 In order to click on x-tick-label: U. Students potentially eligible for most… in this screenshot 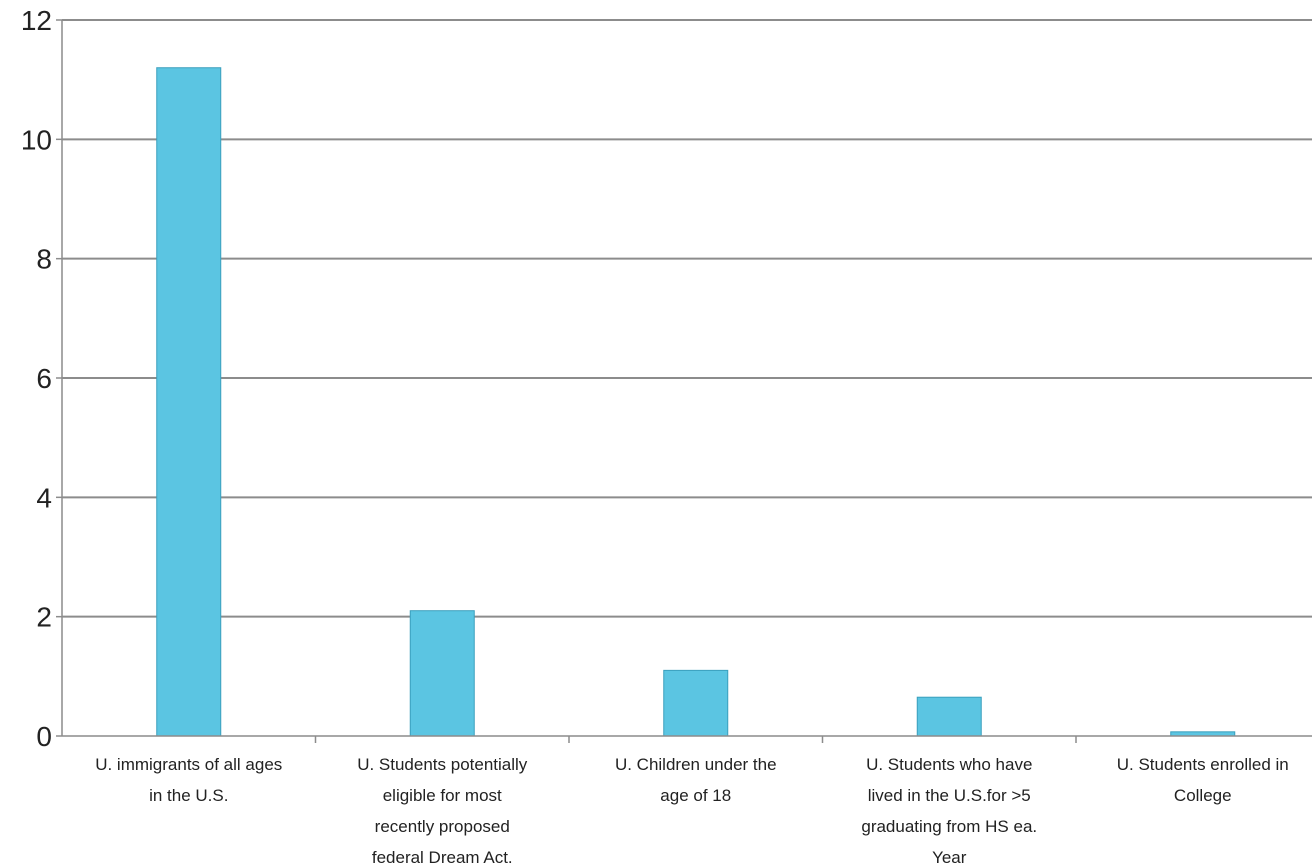, I will do `click(442, 809)`.